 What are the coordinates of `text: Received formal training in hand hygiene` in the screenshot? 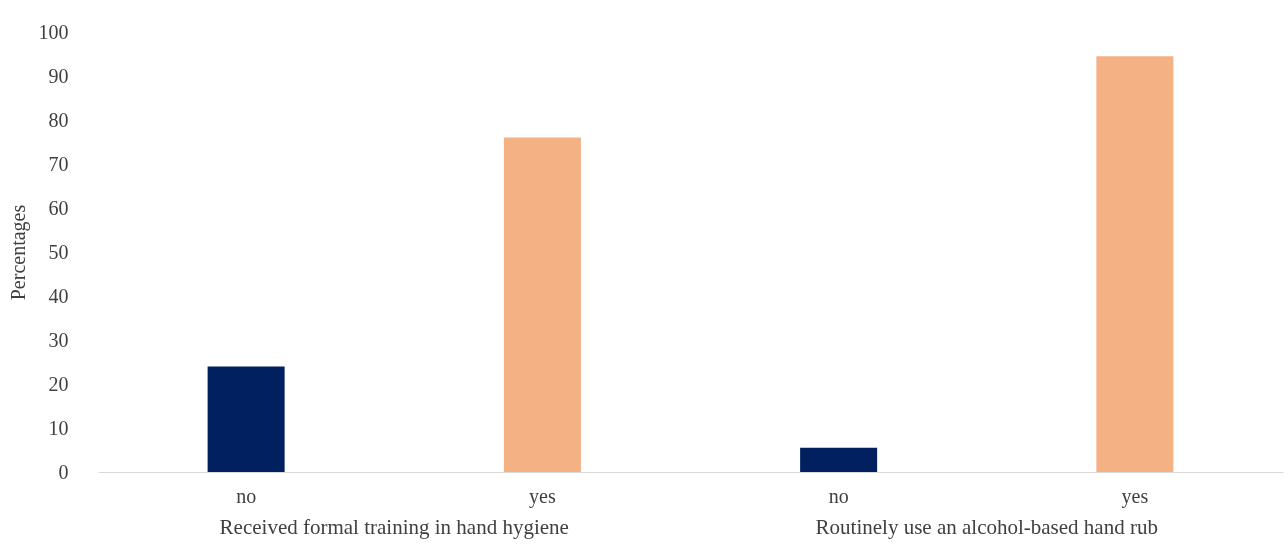 It's located at (394, 527).